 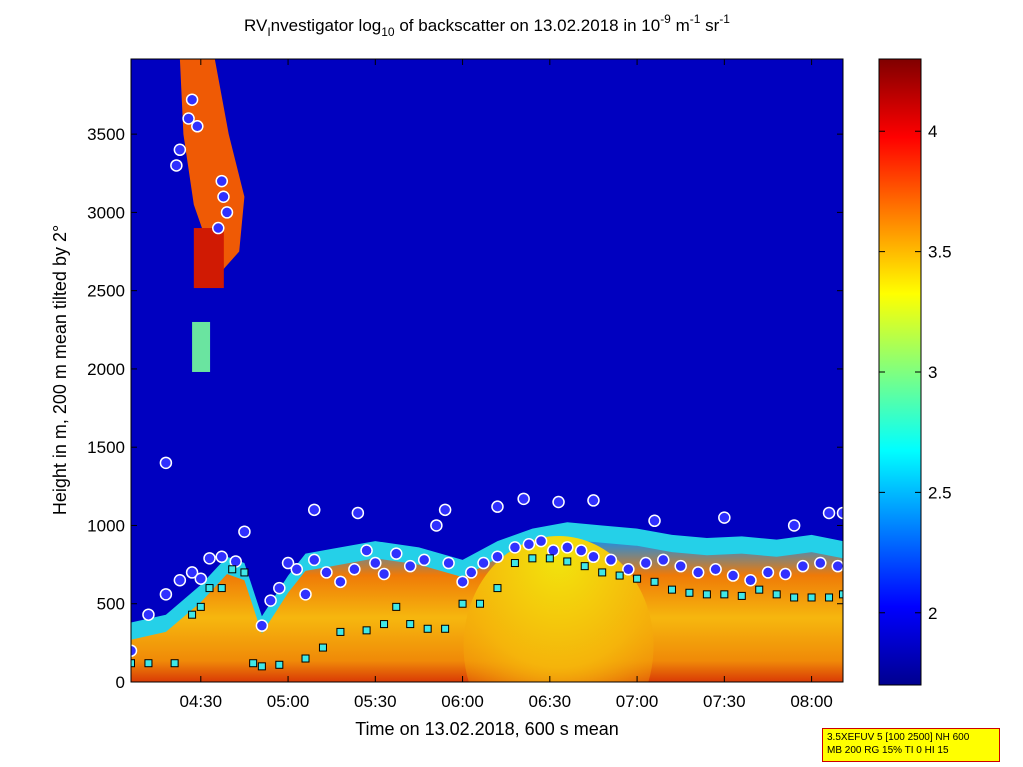 I want to click on info-line-1: 3.5XEFUV 5 [100 2500] NH 600, so click(x=898, y=737).